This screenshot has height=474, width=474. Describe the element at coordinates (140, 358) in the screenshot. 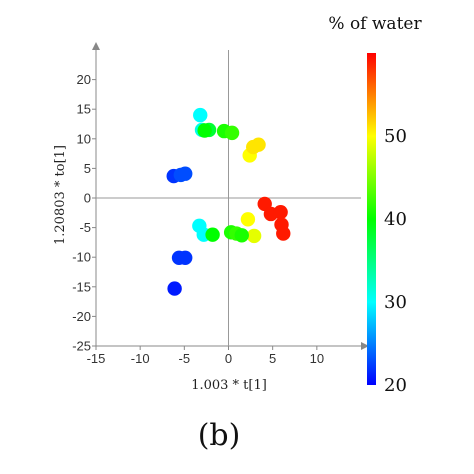

I see `x-tick-label: -10` at that location.